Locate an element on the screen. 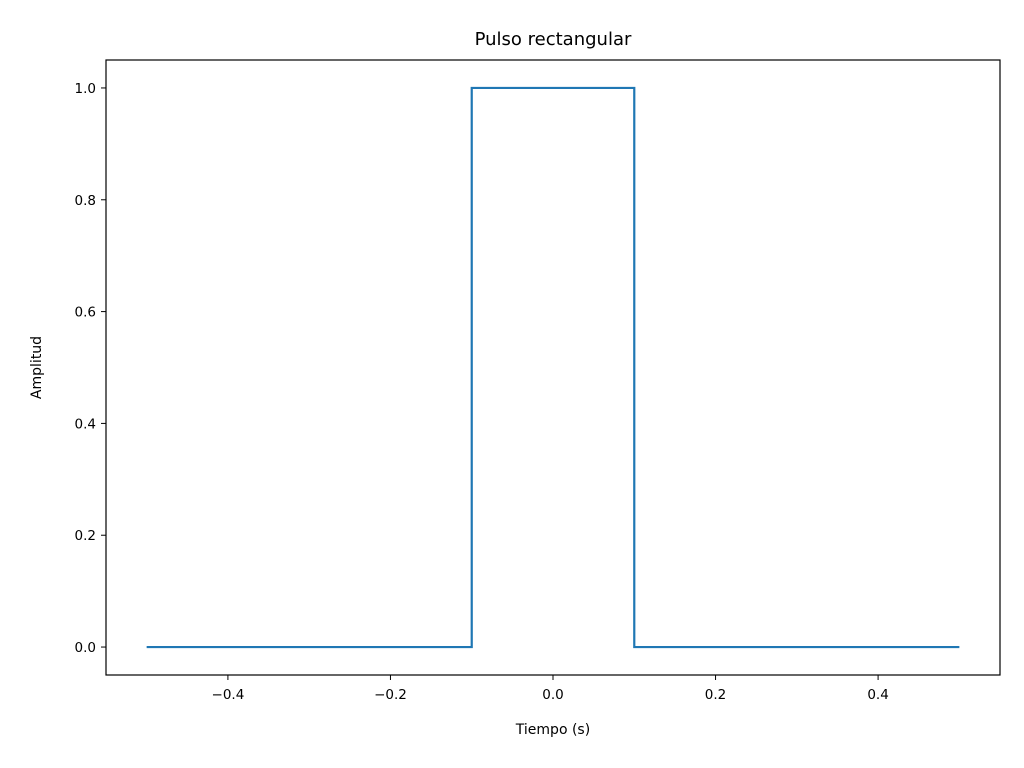  y-tick-label: 0.8 is located at coordinates (85, 201).